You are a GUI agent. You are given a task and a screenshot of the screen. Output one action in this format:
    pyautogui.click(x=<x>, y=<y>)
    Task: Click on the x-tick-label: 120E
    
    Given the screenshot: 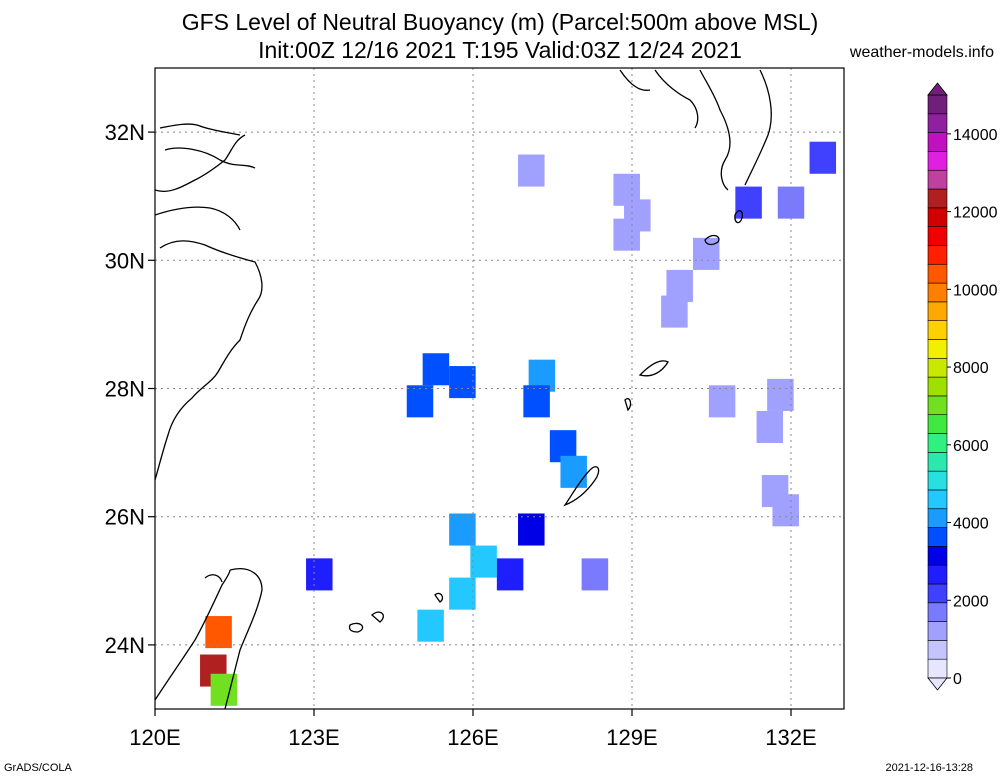 What is the action you would take?
    pyautogui.click(x=154, y=737)
    